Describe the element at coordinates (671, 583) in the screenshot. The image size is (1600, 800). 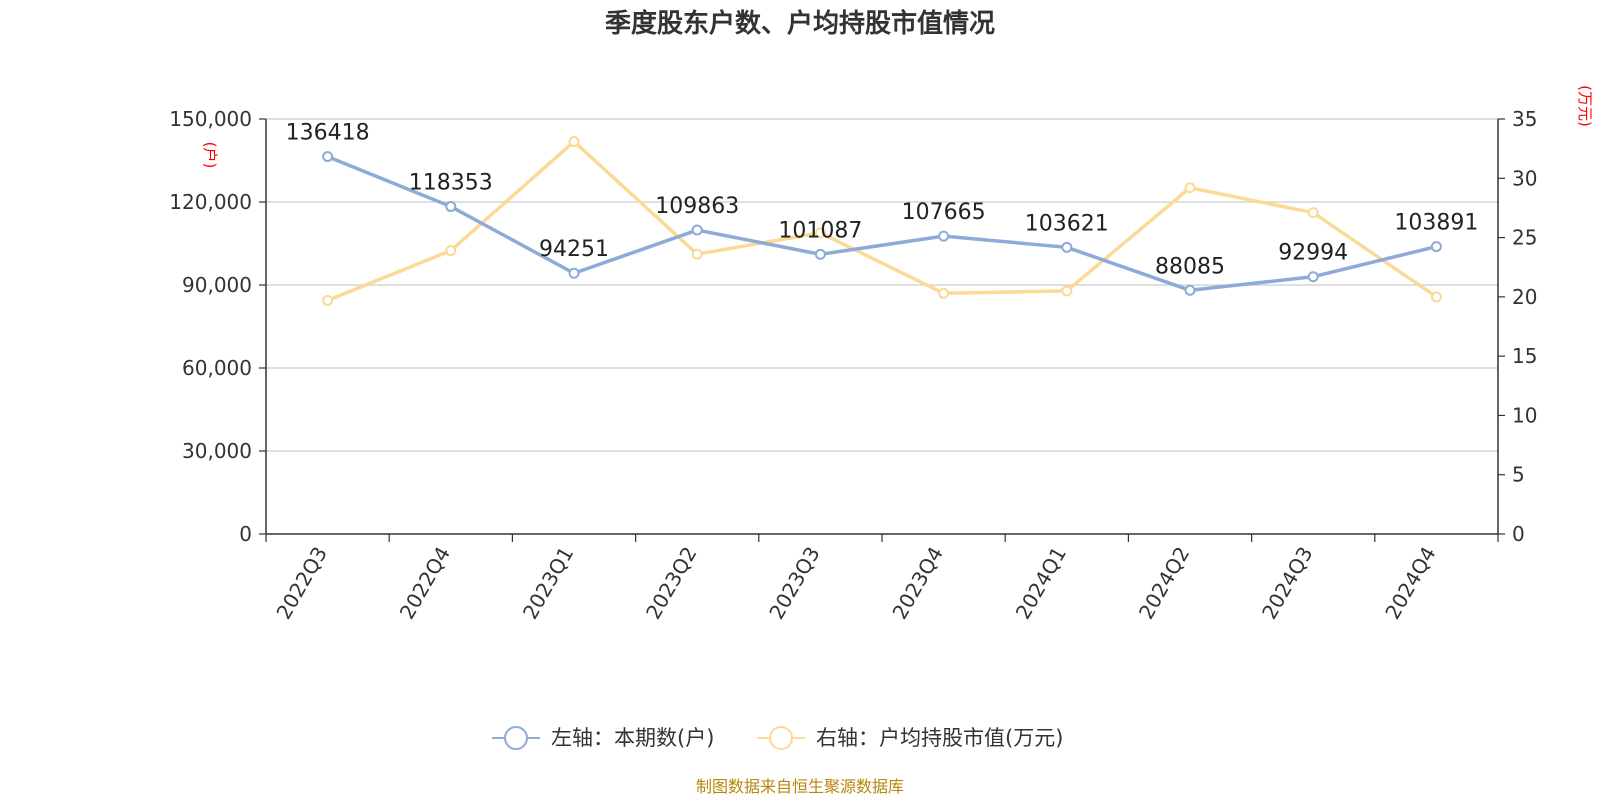
I see `x-tick-label: 2023Q2` at that location.